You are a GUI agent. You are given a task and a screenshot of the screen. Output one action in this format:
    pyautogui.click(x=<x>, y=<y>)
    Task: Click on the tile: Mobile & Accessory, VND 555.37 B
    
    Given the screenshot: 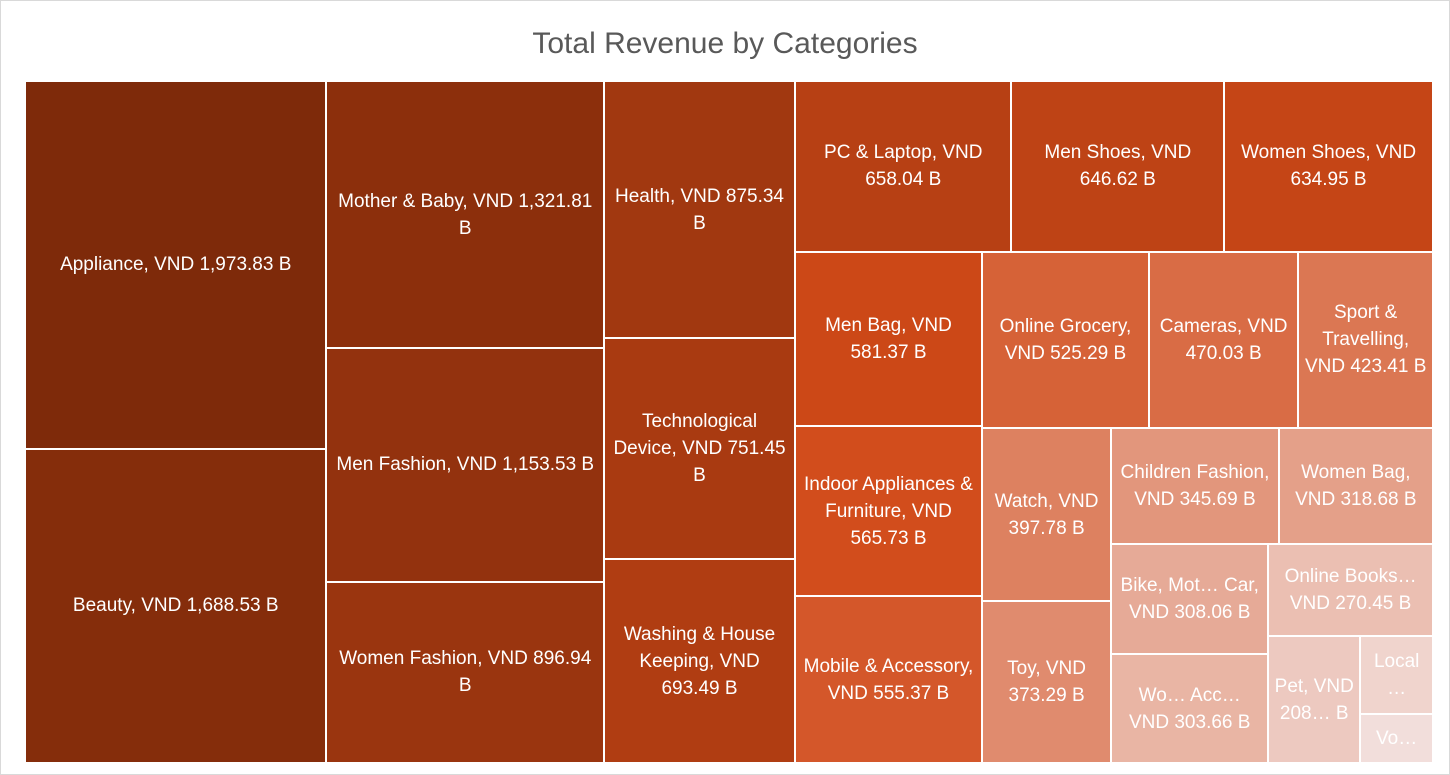 What is the action you would take?
    pyautogui.click(x=888, y=679)
    